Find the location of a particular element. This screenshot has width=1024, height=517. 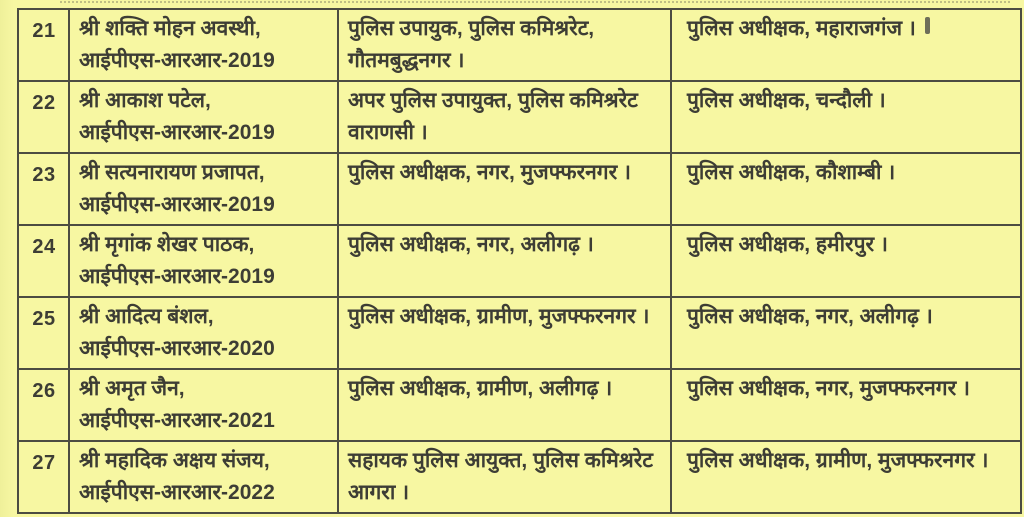

officer-name: श्री मृगांक शेखर पाठक, is located at coordinates (167, 244).